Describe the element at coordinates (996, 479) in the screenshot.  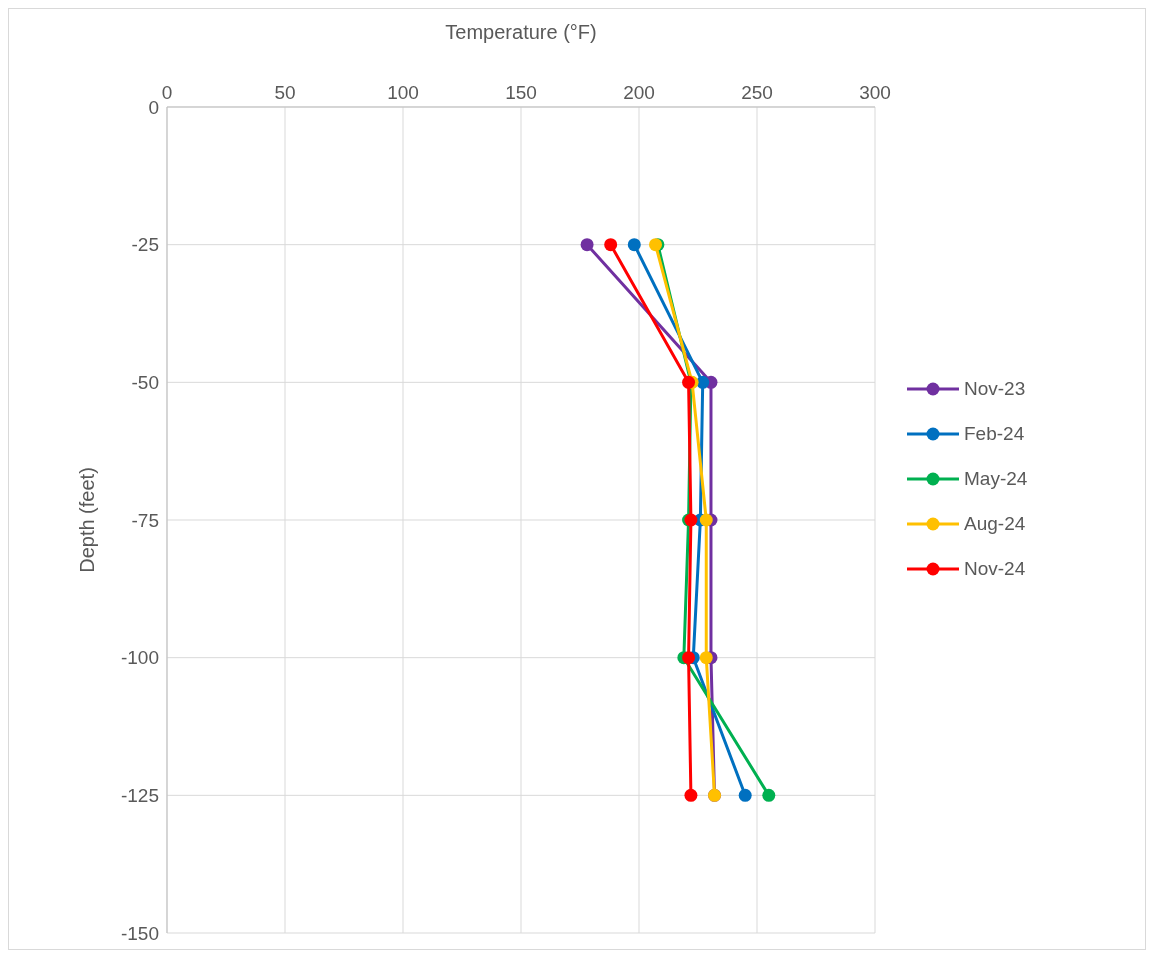
I see `legend-label: May-24` at that location.